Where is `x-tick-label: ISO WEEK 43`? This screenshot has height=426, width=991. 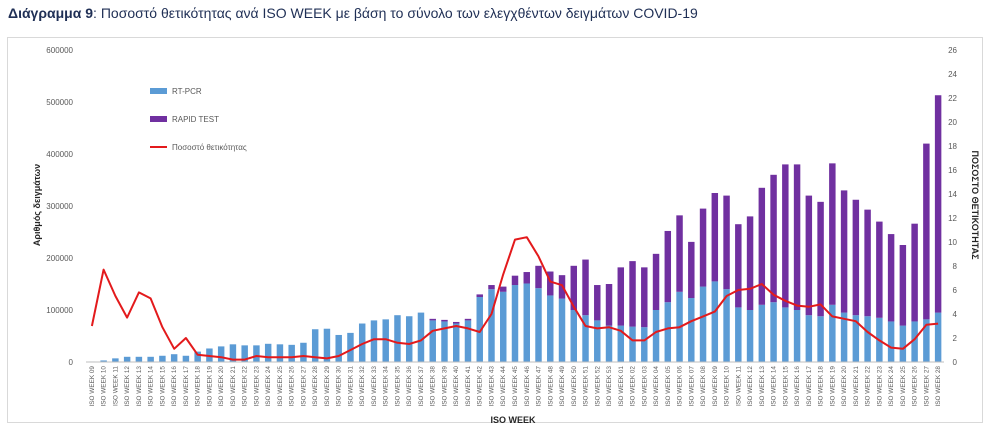 x-tick-label: ISO WEEK 43 is located at coordinates (491, 386).